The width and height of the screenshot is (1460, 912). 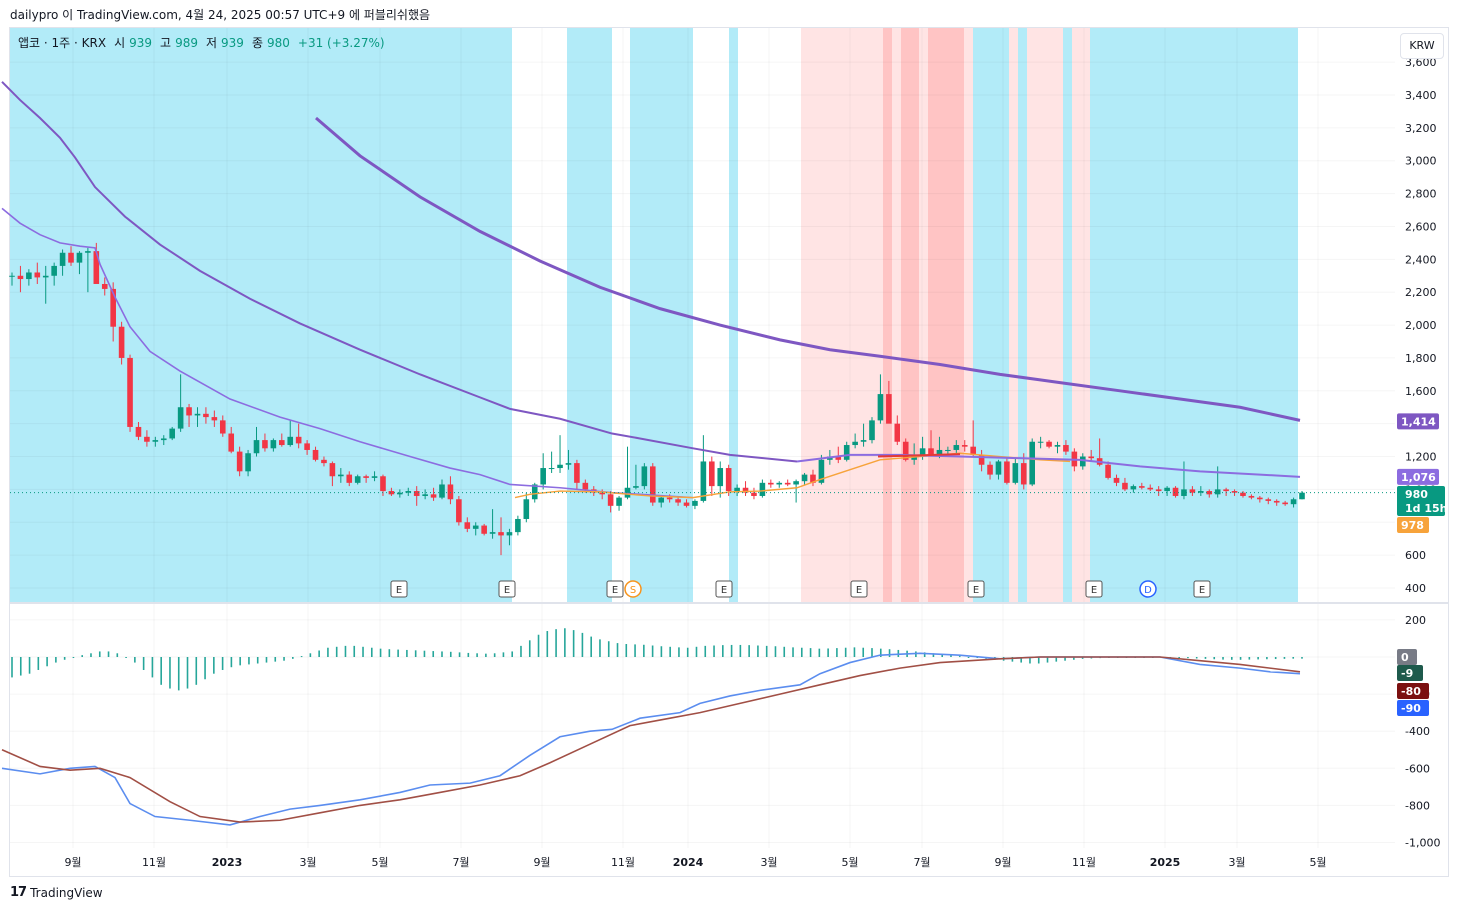 I want to click on high-label: 고, so click(x=166, y=43).